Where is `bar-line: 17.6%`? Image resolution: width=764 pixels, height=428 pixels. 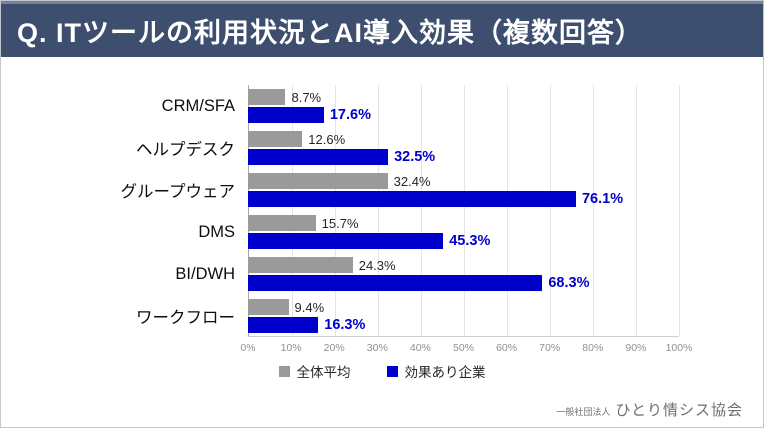
bar-line: 17.6% is located at coordinates (463, 115).